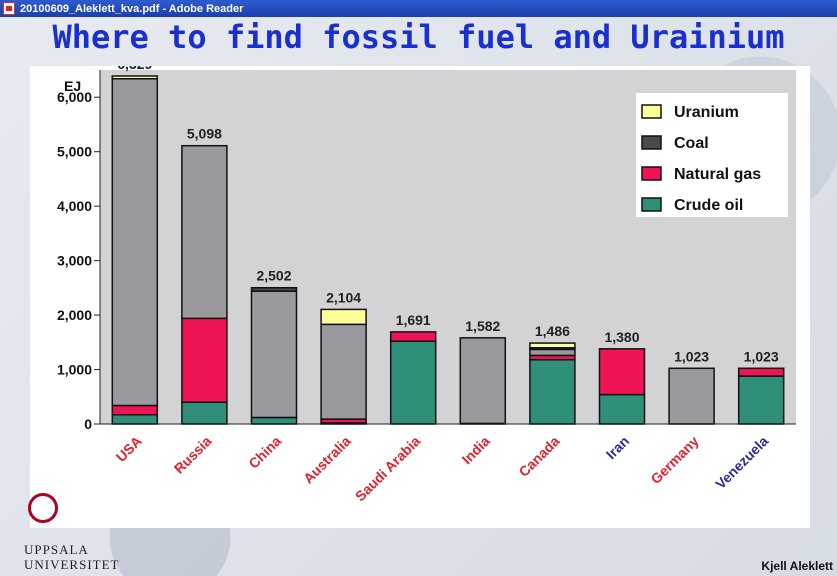  I want to click on university-logo: UPPSALA UNIVERSITET, so click(70, 532).